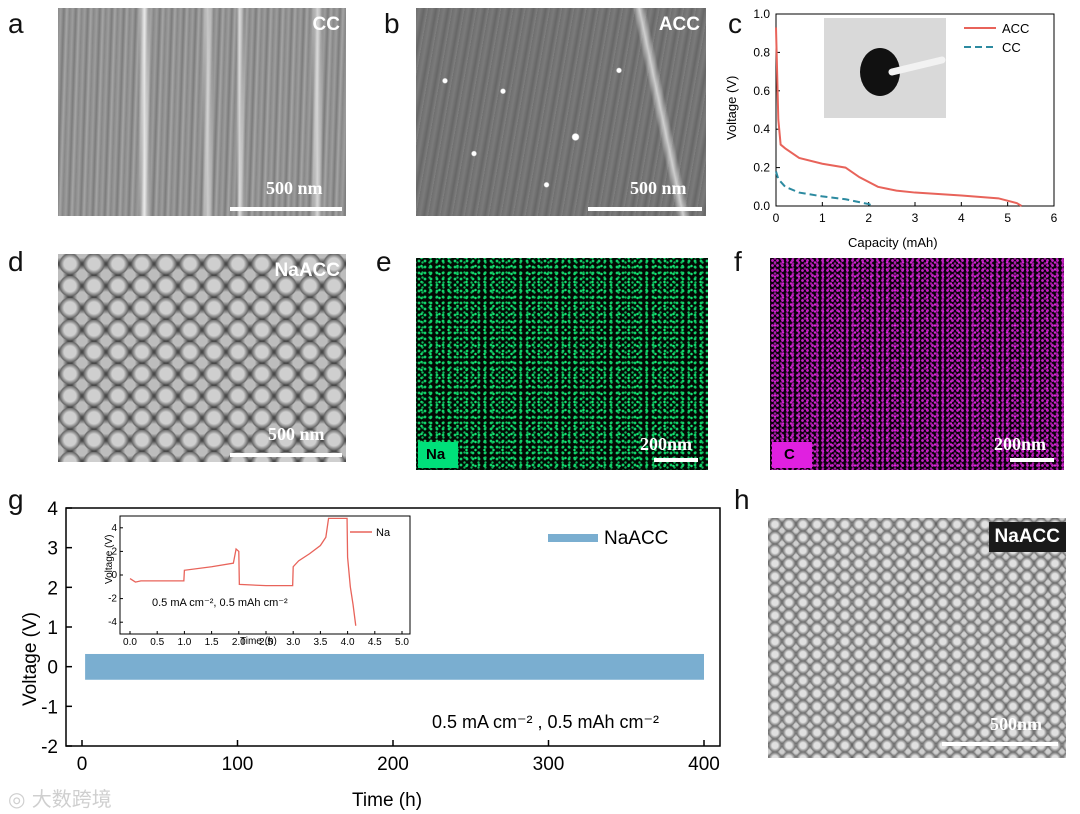 This screenshot has width=1080, height=814. What do you see at coordinates (562, 364) in the screenshot?
I see `eds-map-na: Na 200nm` at bounding box center [562, 364].